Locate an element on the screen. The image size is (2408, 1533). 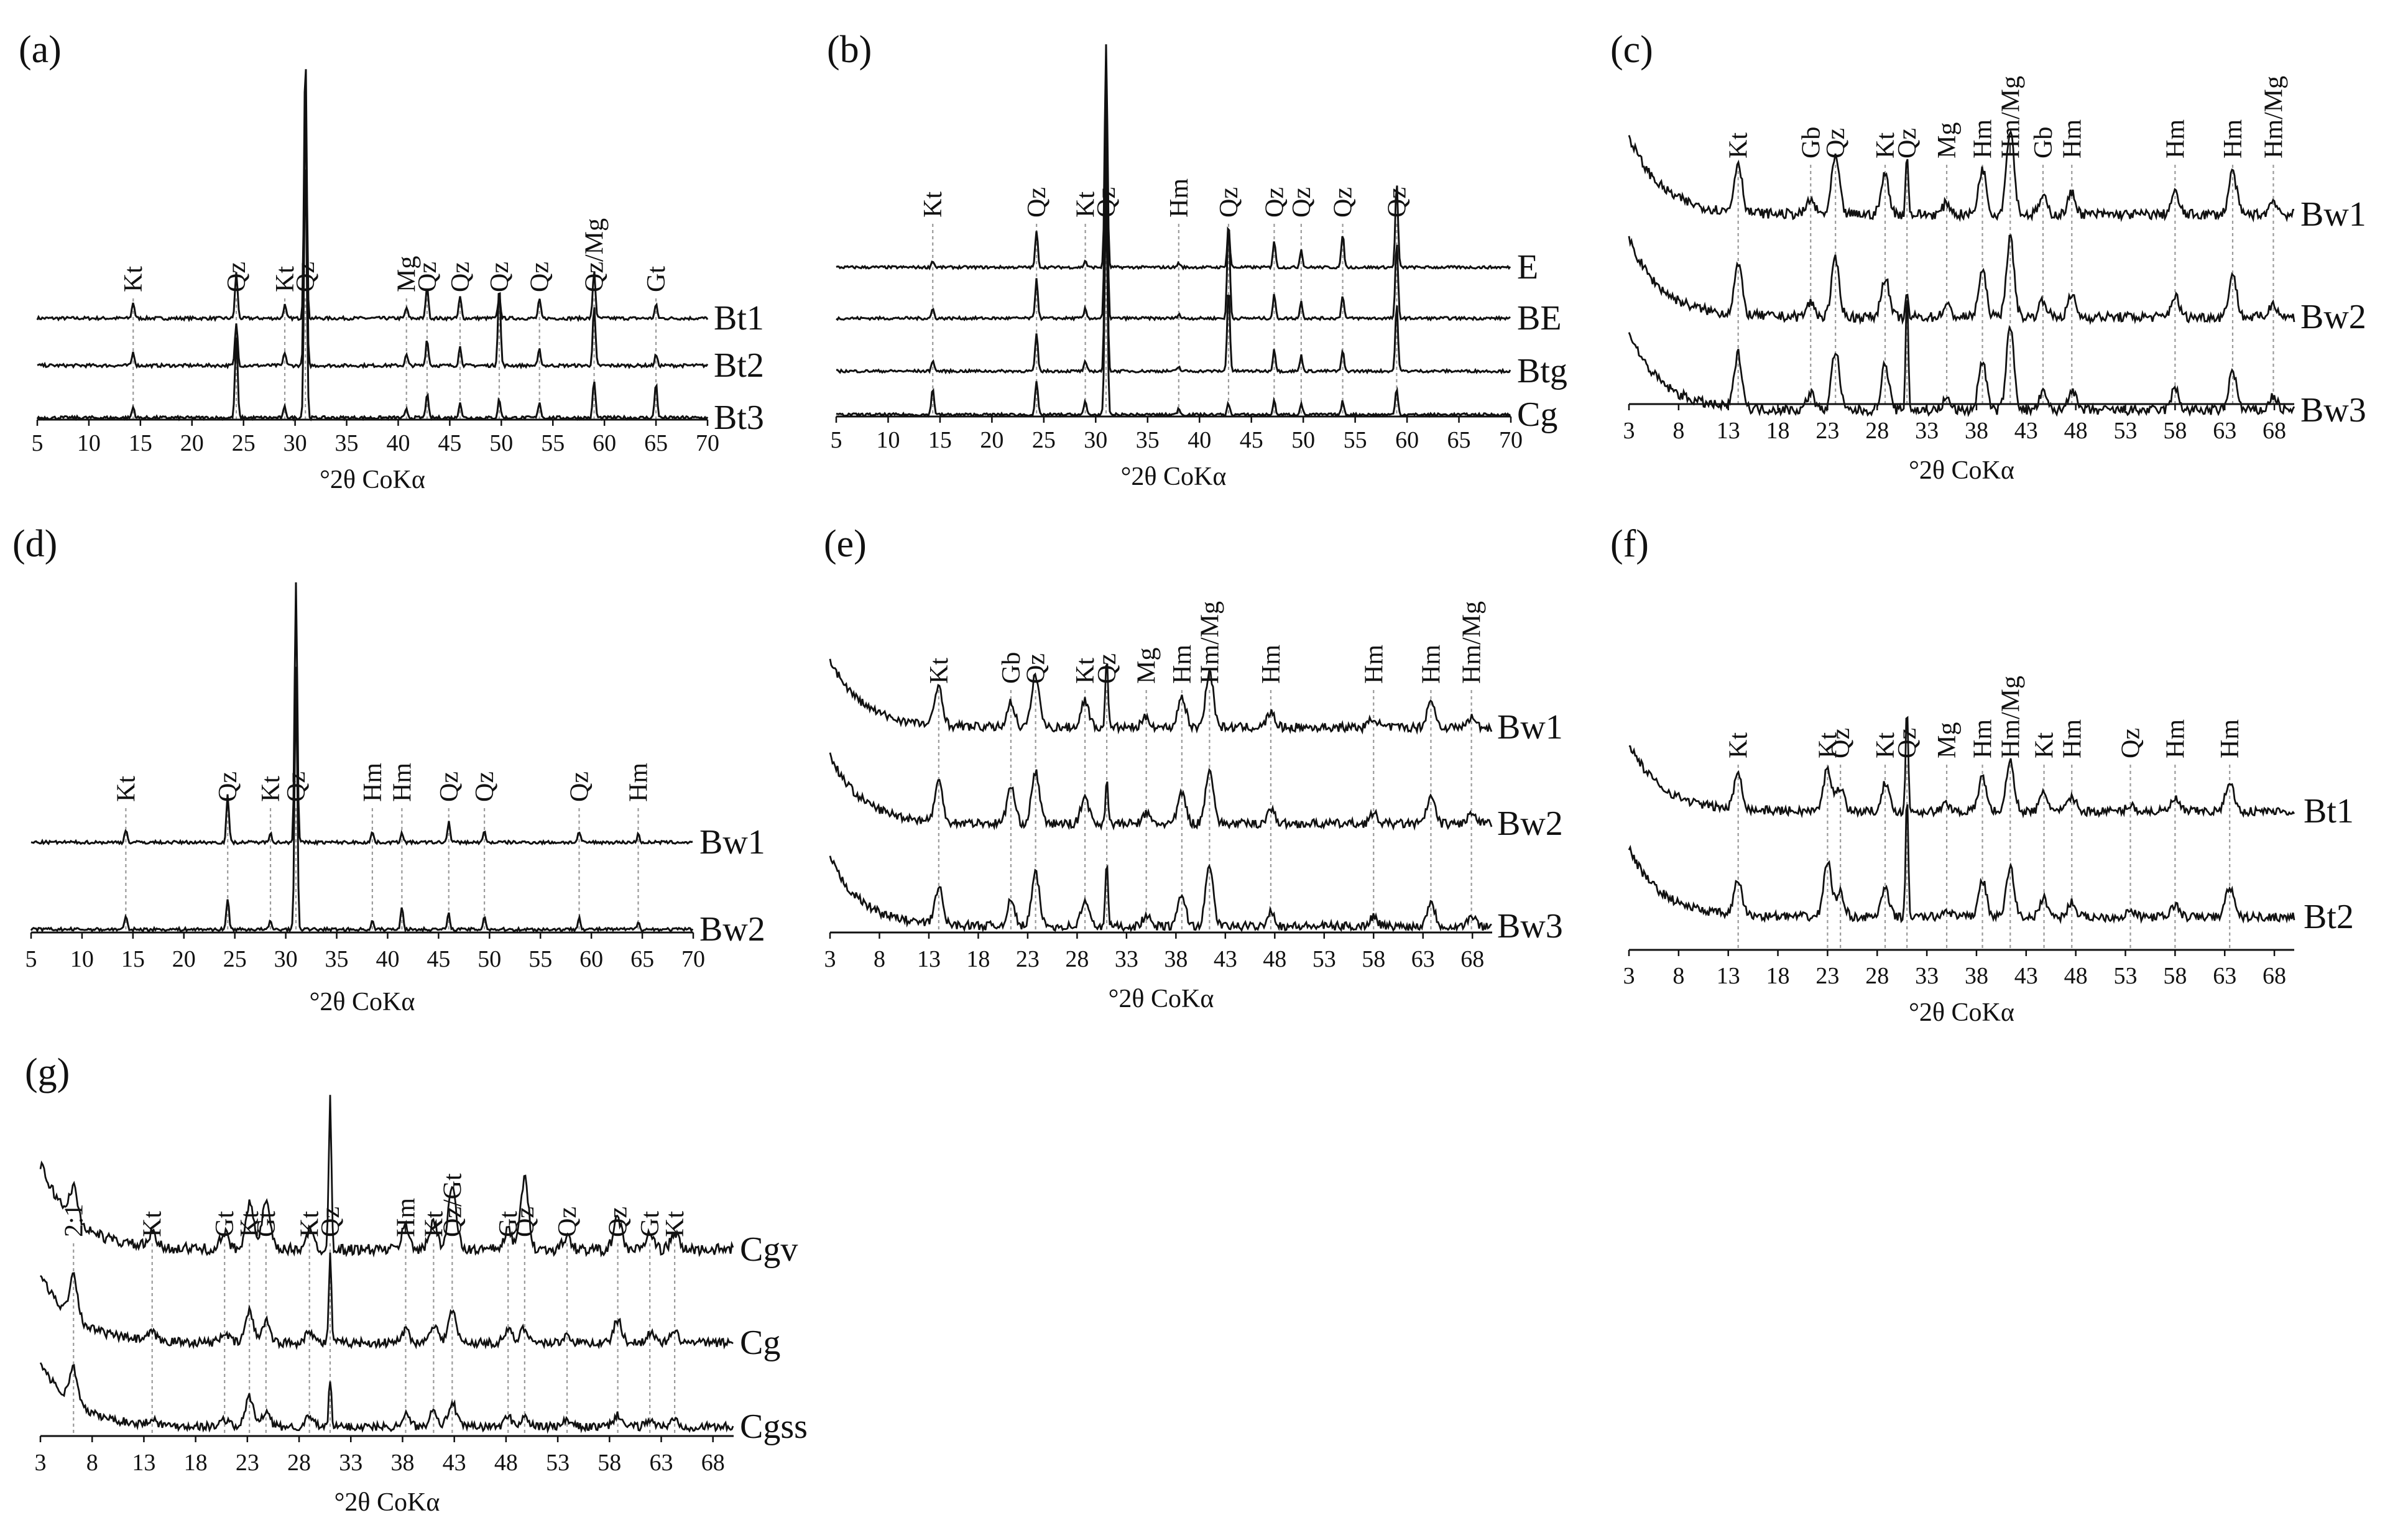
x-tick-label: 35 is located at coordinates (1148, 440).